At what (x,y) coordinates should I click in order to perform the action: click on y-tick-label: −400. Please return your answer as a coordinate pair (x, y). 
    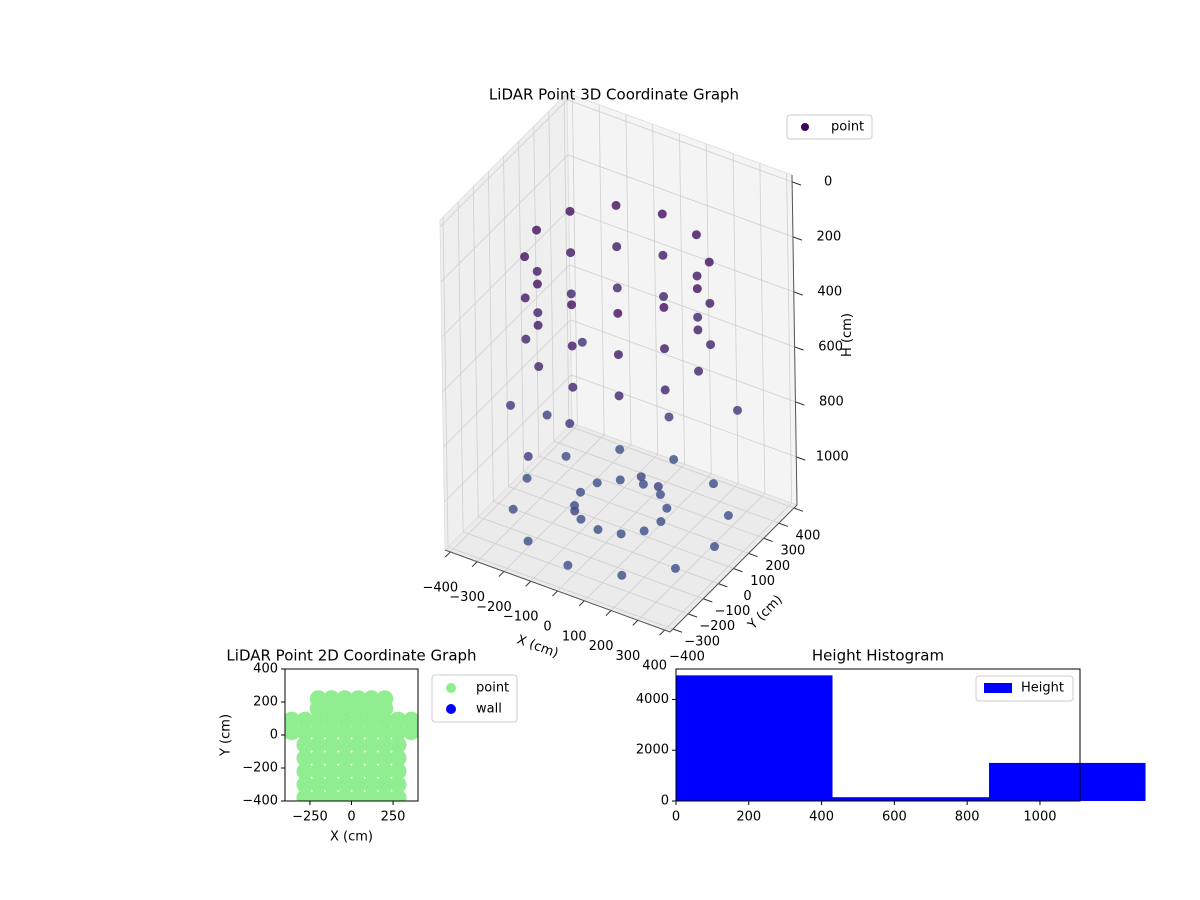
    Looking at the image, I should click on (687, 656).